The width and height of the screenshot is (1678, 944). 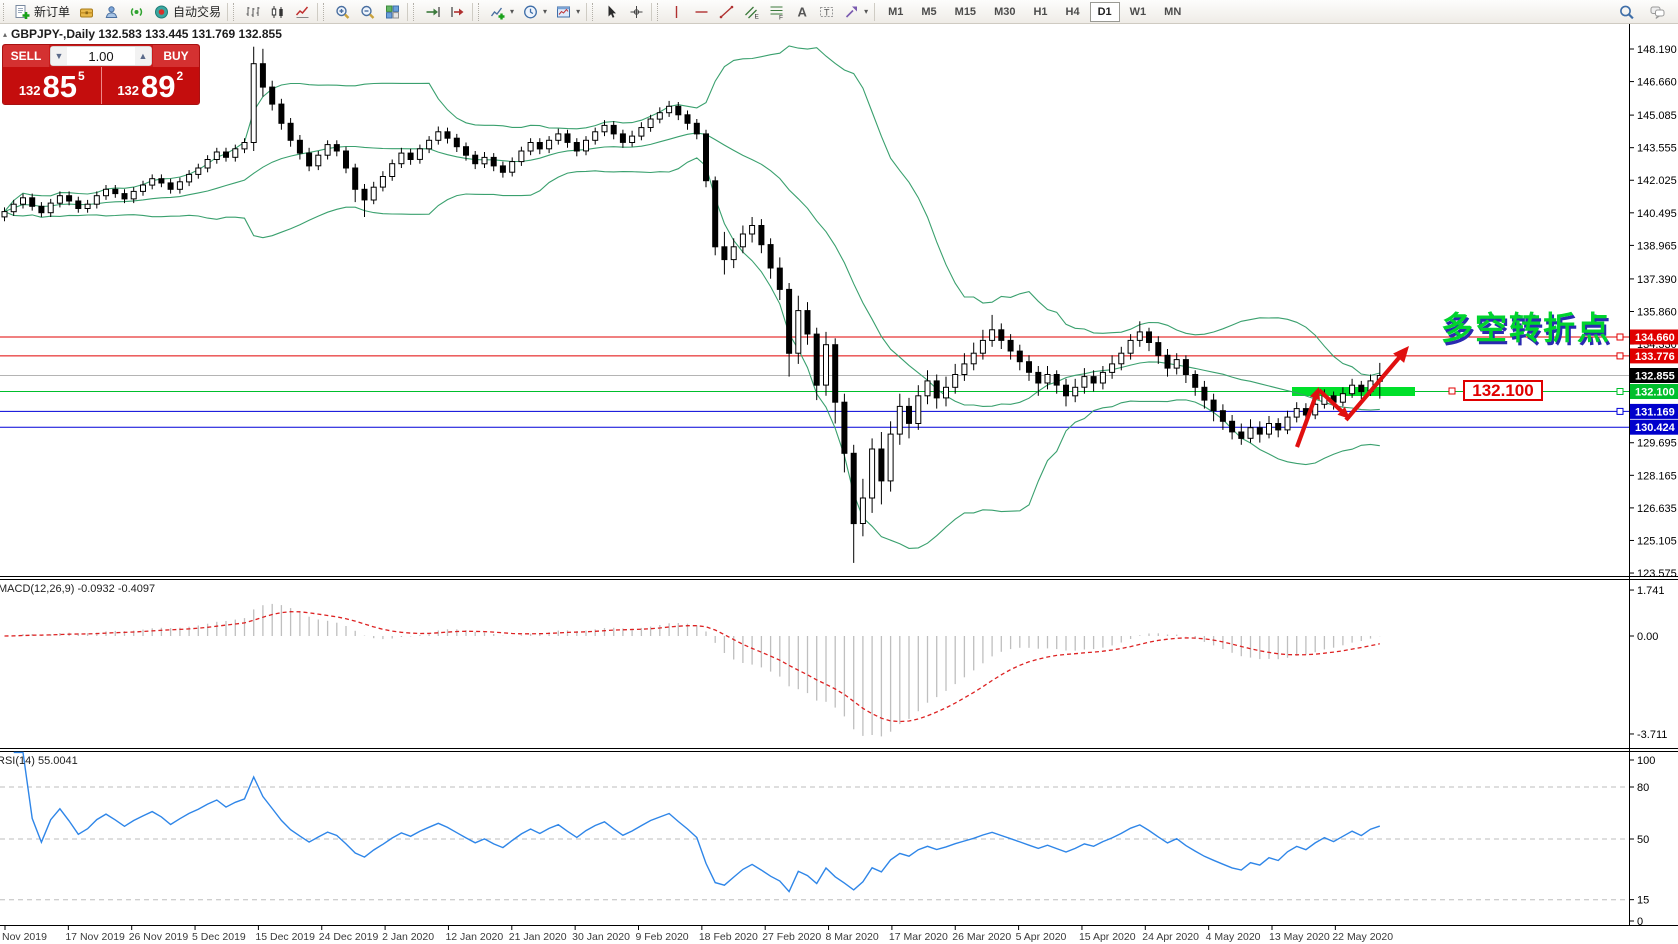 I want to click on date-axis-label: 30 Jan 2020, so click(x=601, y=937).